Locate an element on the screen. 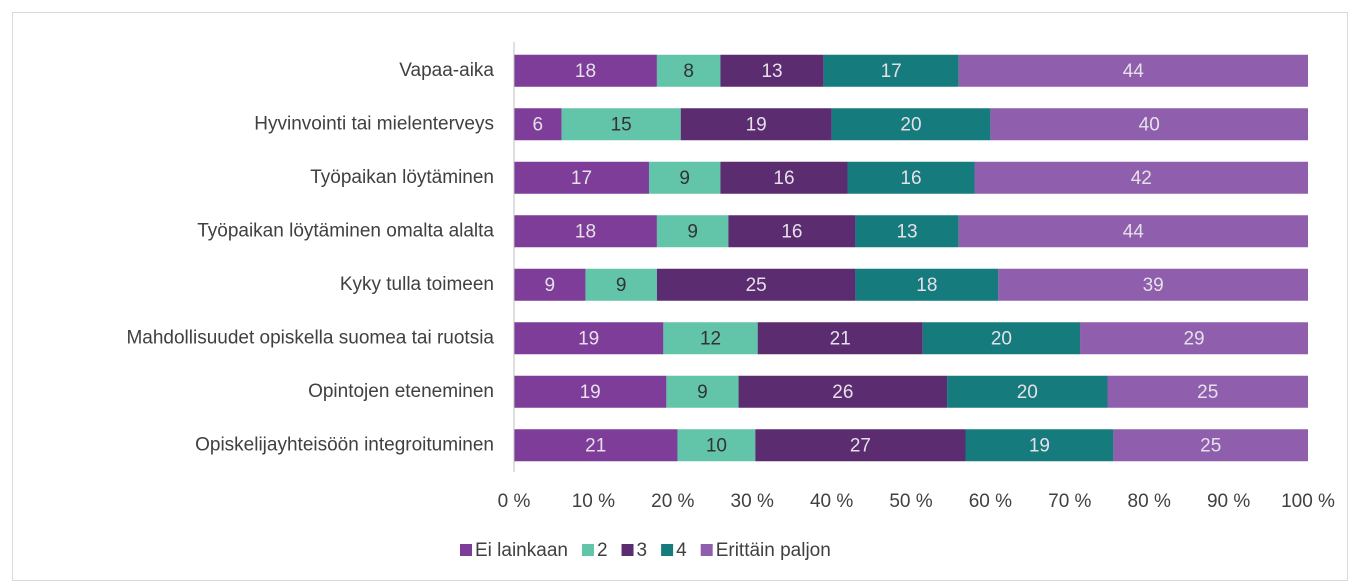 This screenshot has width=1360, height=581. value-label: 6 is located at coordinates (538, 124).